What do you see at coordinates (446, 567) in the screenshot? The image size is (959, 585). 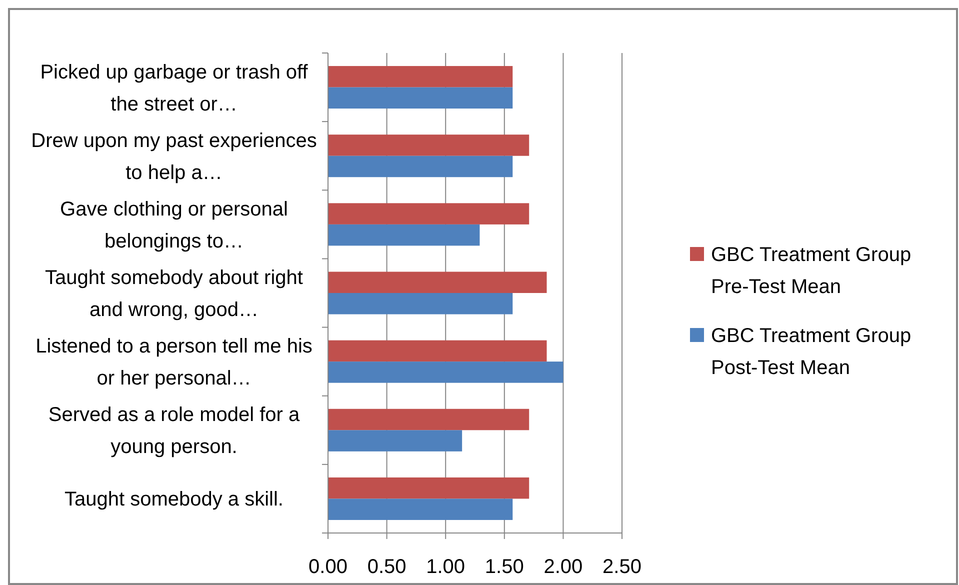 I see `x-tick-label: 1.00` at bounding box center [446, 567].